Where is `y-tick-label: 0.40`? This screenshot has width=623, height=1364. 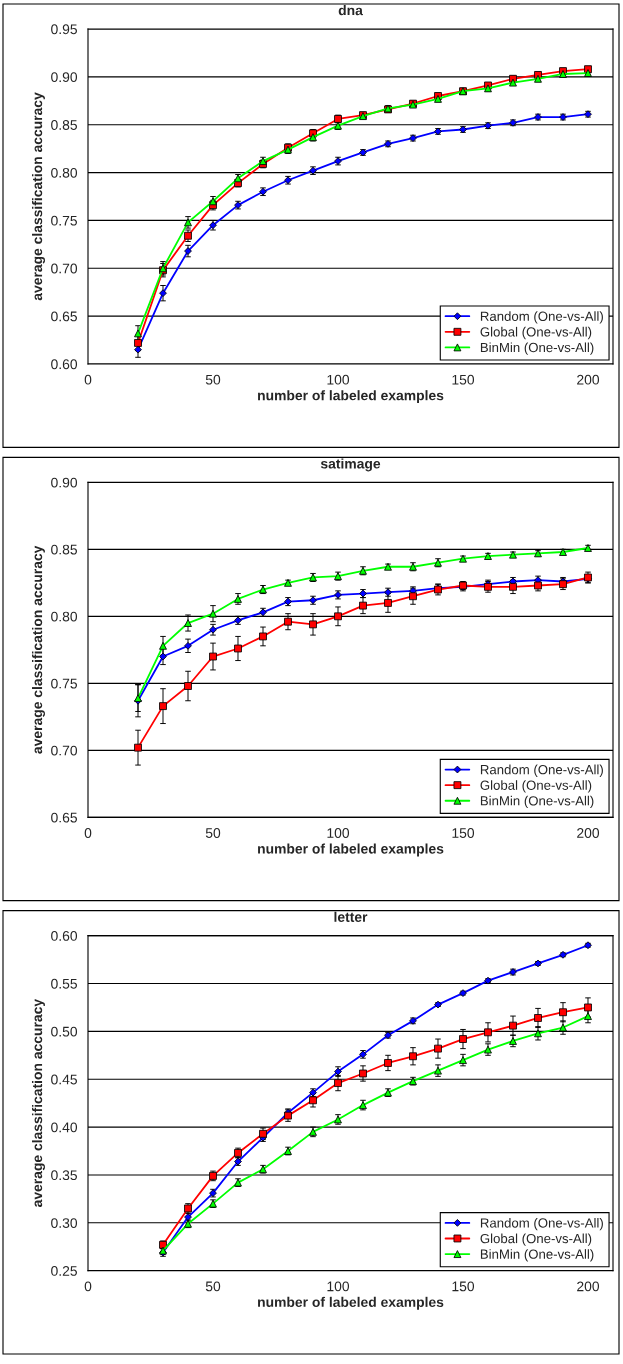 y-tick-label: 0.40 is located at coordinates (64, 1127).